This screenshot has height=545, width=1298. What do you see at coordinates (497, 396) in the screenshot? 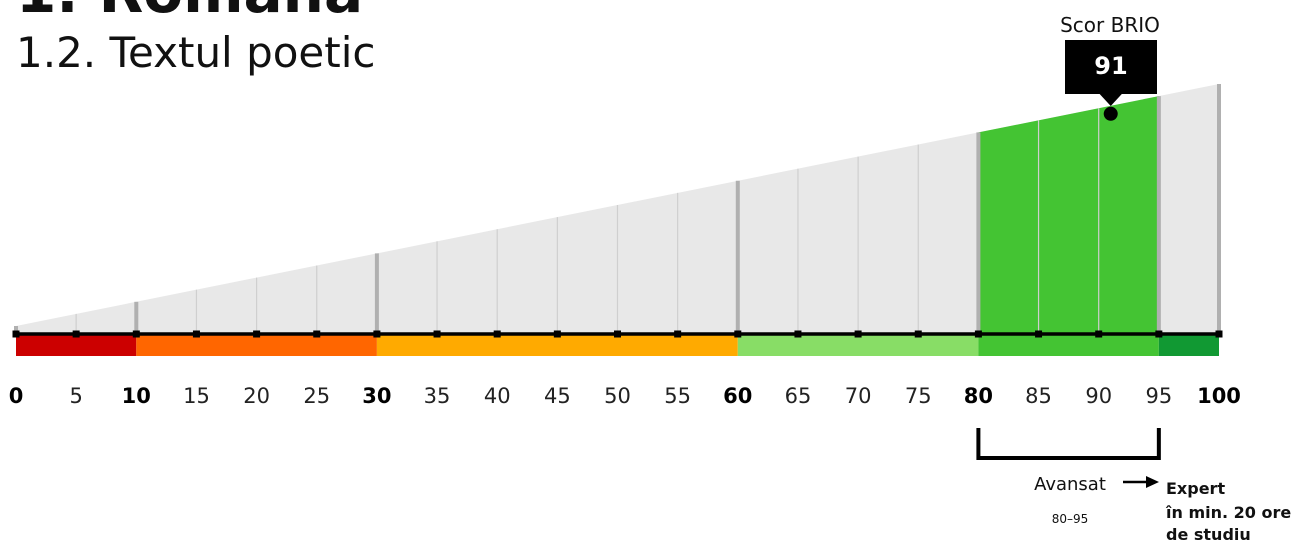
I see `tick-label: 40` at bounding box center [497, 396].